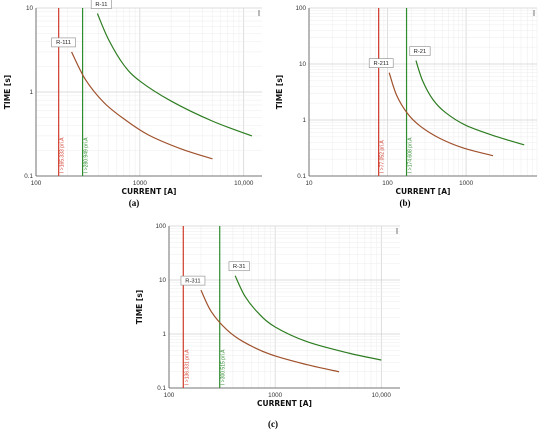 The width and height of the screenshot is (550, 435). I want to click on series-label: R-21, so click(420, 52).